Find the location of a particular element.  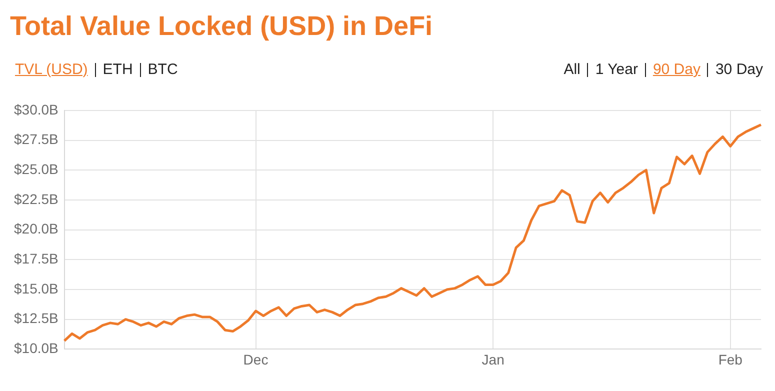

text: ETH is located at coordinates (117, 69).